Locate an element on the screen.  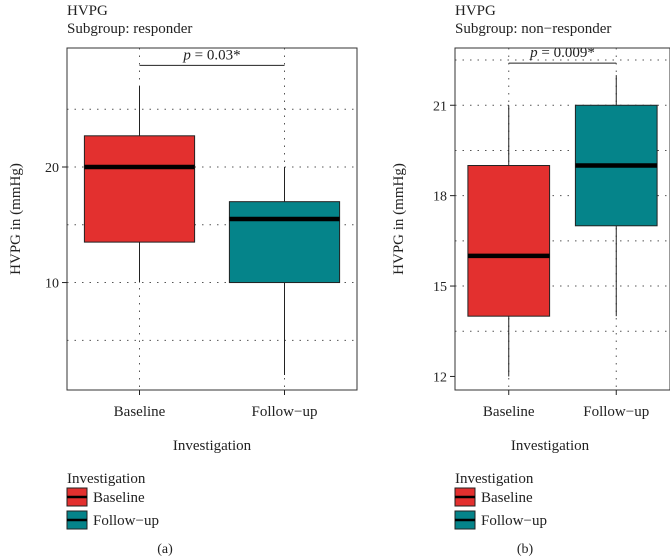
chart-subtitle: Subgroup: non−responder is located at coordinates (533, 29).